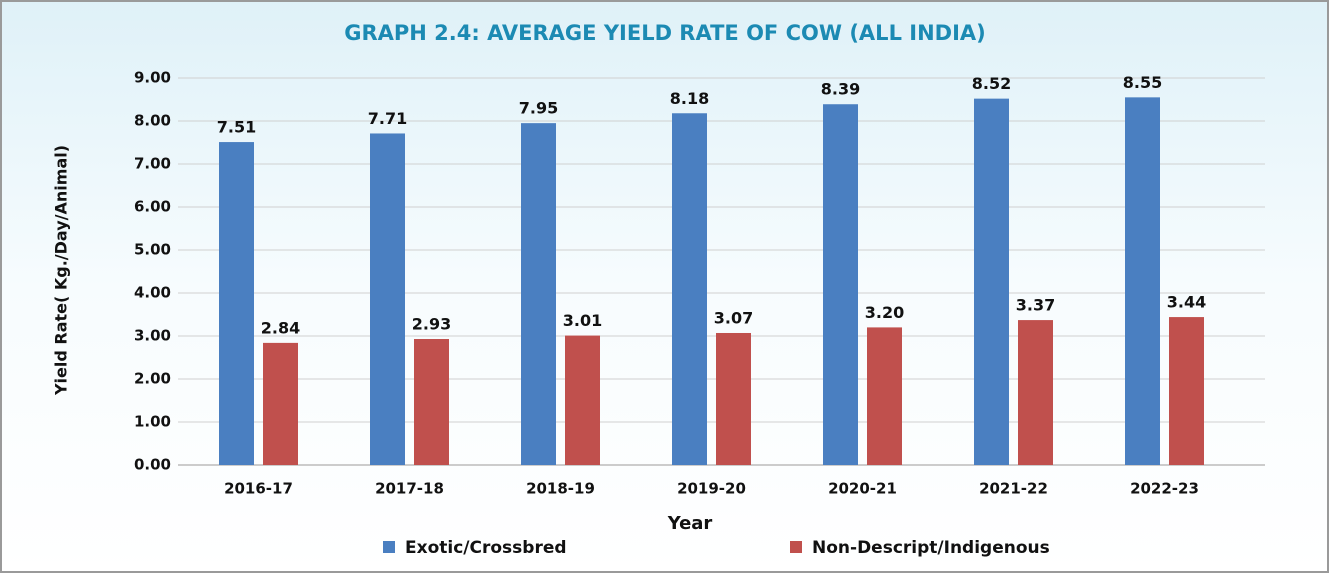 The image size is (1329, 573). Describe the element at coordinates (689, 98) in the screenshot. I see `value-label: 8.18` at that location.